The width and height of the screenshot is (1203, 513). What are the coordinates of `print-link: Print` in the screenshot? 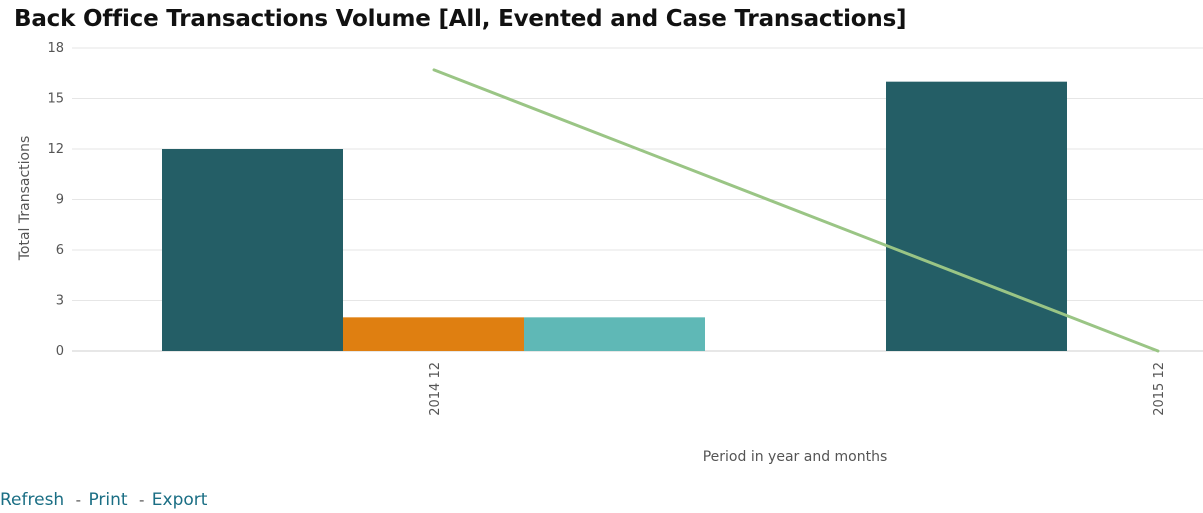 It's located at (108, 500).